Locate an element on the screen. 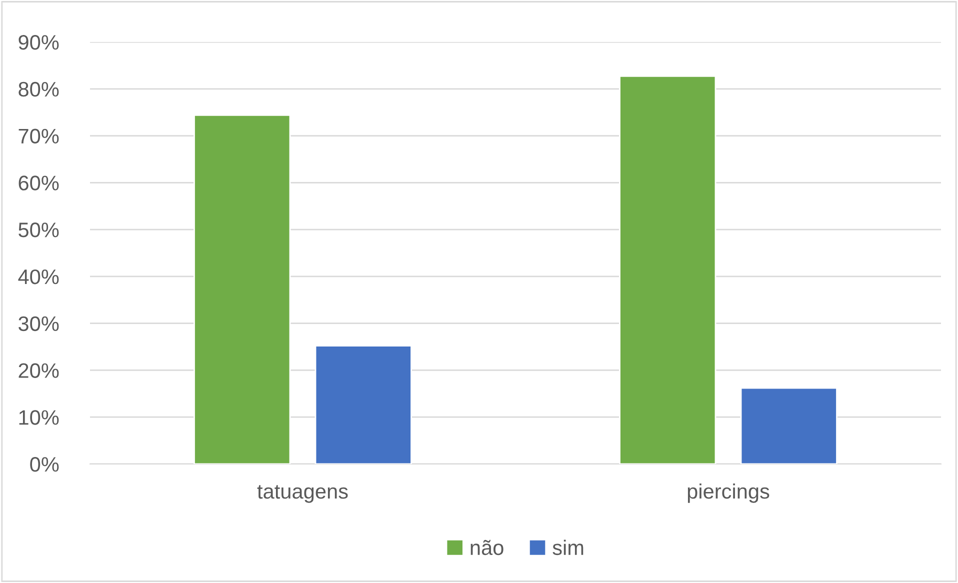 The image size is (958, 583). y-tick-label: 20% is located at coordinates (38, 370).